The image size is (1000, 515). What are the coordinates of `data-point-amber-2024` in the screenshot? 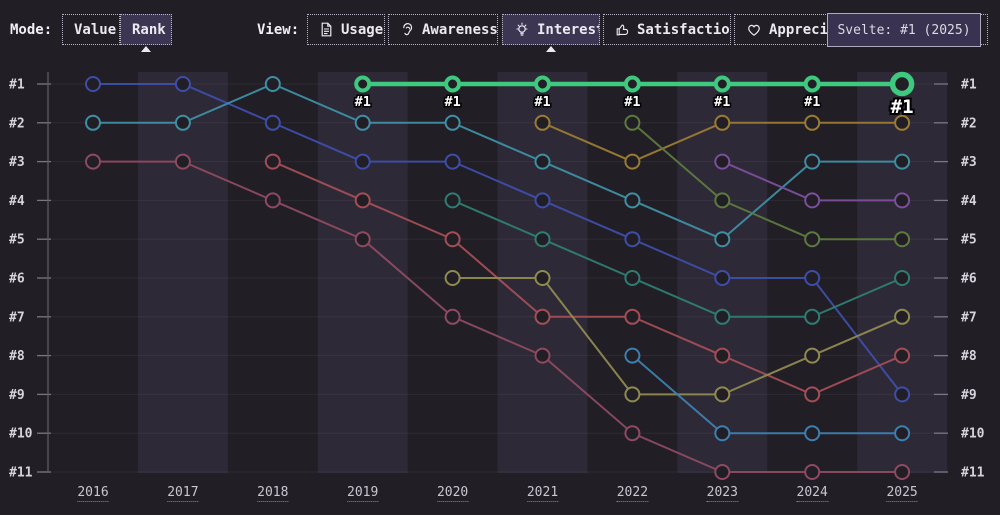 It's located at (812, 122).